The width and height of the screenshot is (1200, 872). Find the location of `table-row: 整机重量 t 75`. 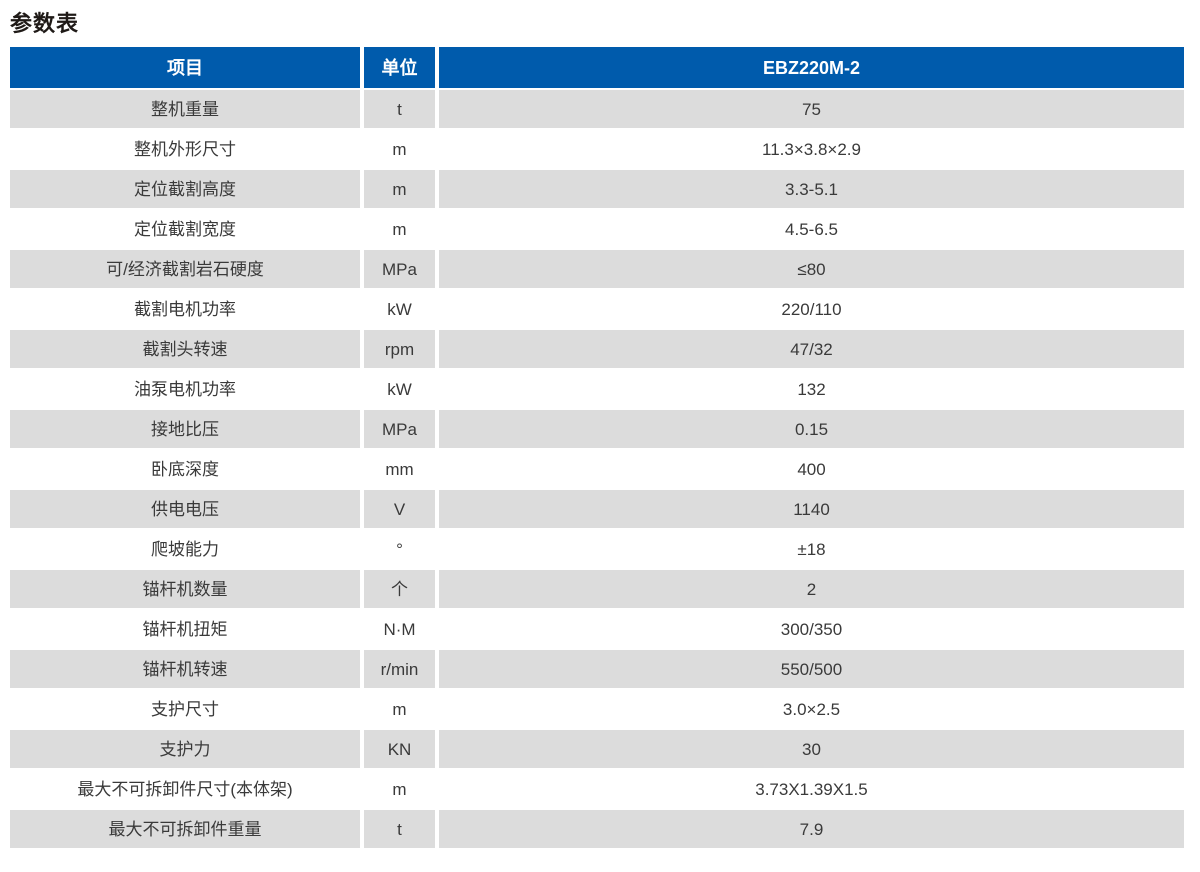

table-row: 整机重量 t 75 is located at coordinates (597, 109).